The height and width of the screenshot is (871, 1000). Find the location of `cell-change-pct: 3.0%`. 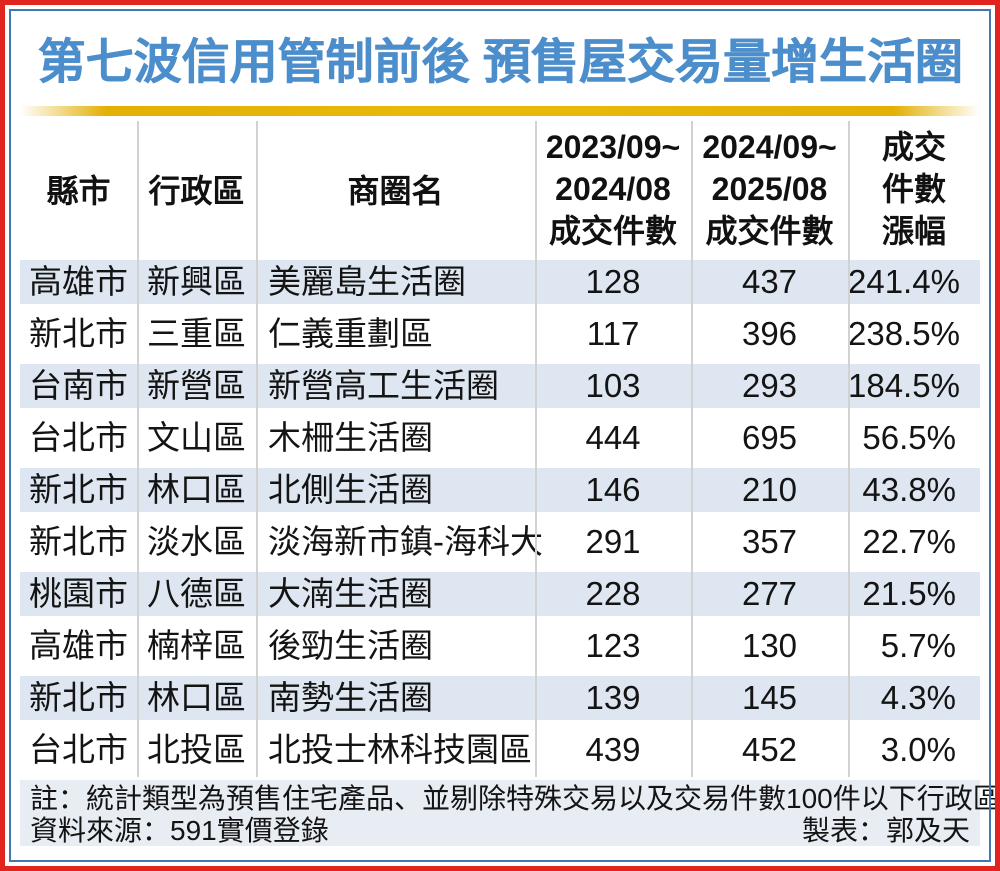

cell-change-pct: 3.0% is located at coordinates (918, 749).